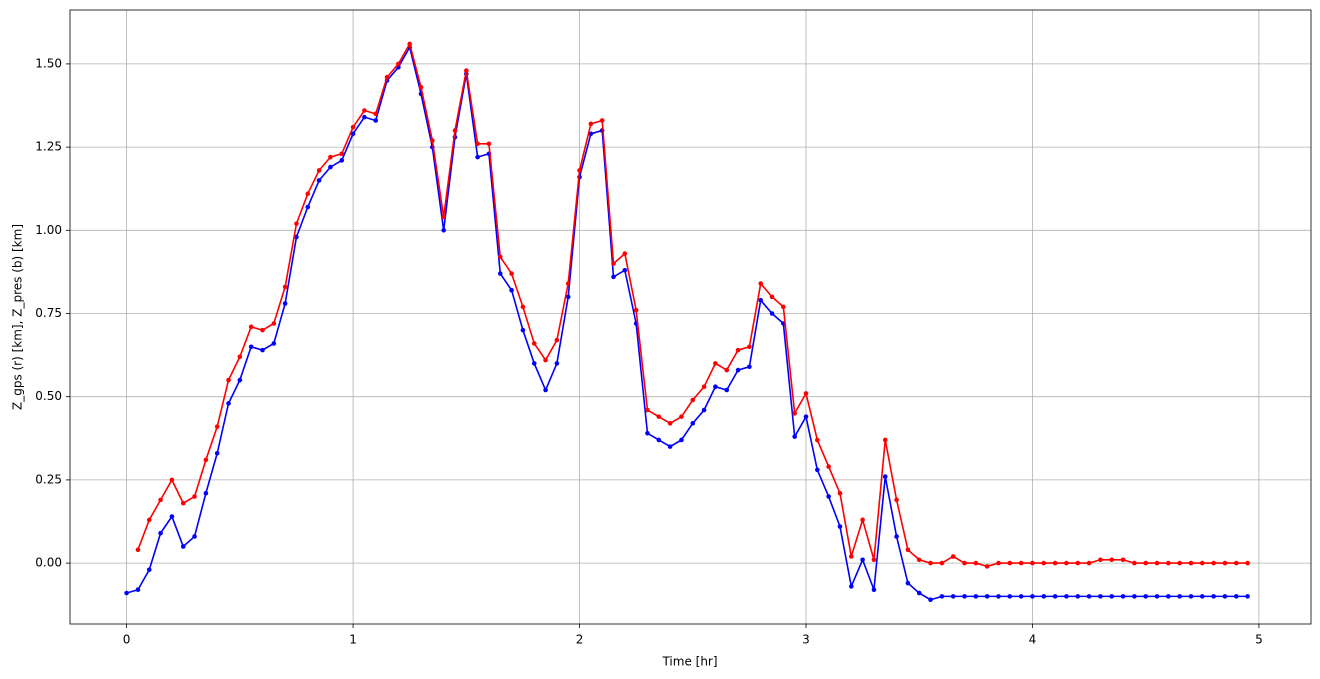  Describe the element at coordinates (48, 230) in the screenshot. I see `y-tick-label: 1.00` at that location.